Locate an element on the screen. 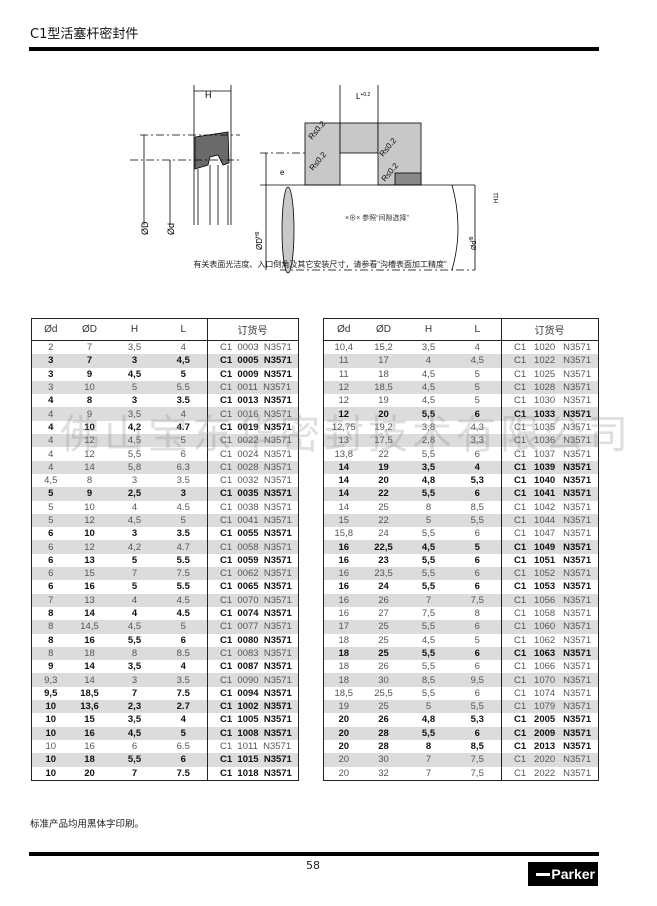 This screenshot has height=906, width=657. cell-L: 4,5 is located at coordinates (477, 361).